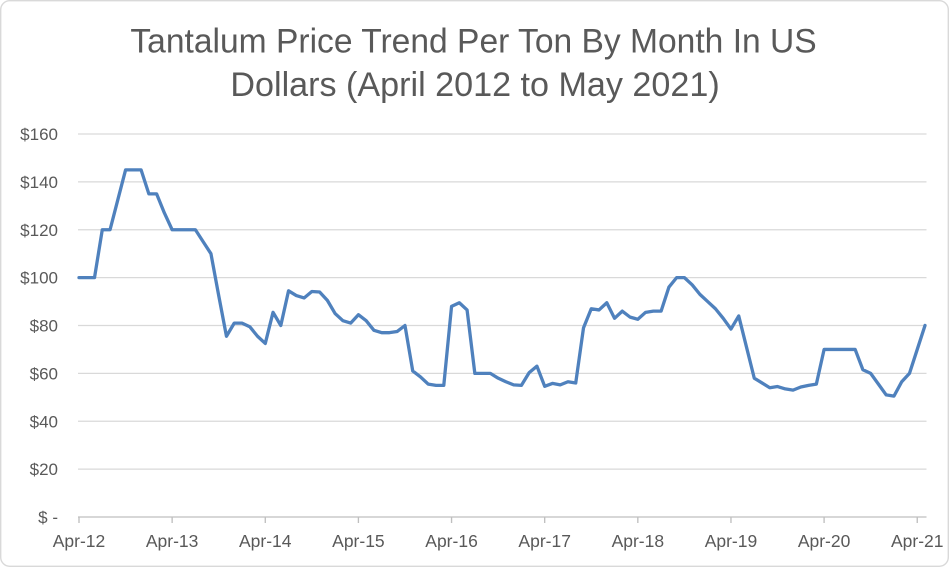 The image size is (949, 567). What do you see at coordinates (824, 541) in the screenshot?
I see `svg-text: Apr-20` at bounding box center [824, 541].